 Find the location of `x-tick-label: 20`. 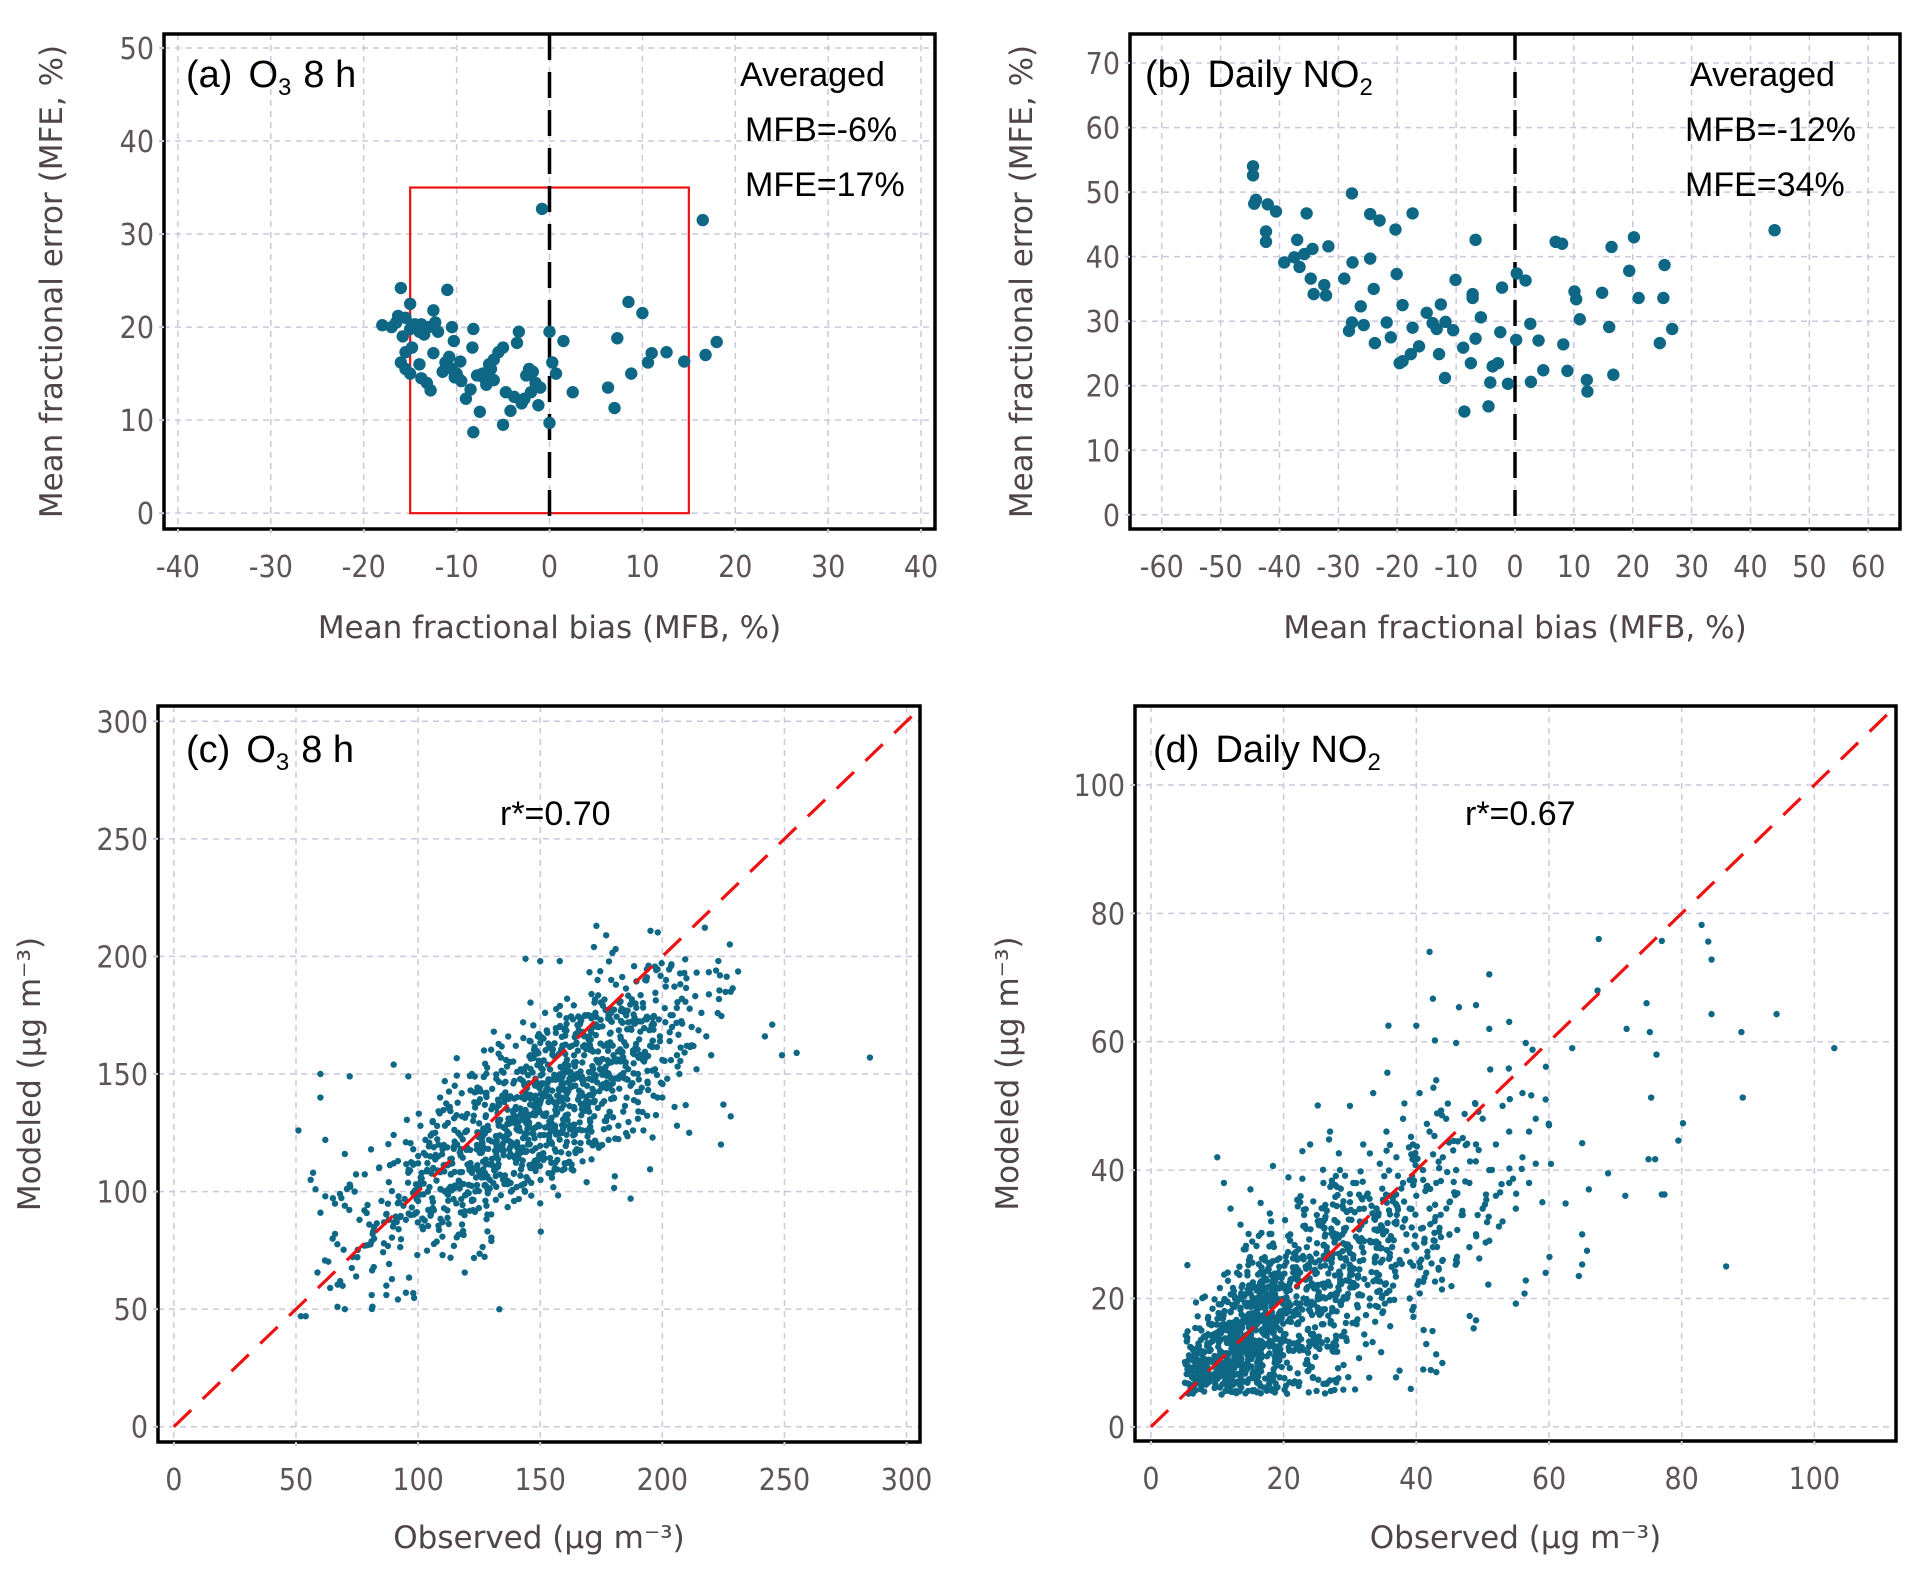

x-tick-label: 20 is located at coordinates (1633, 567).